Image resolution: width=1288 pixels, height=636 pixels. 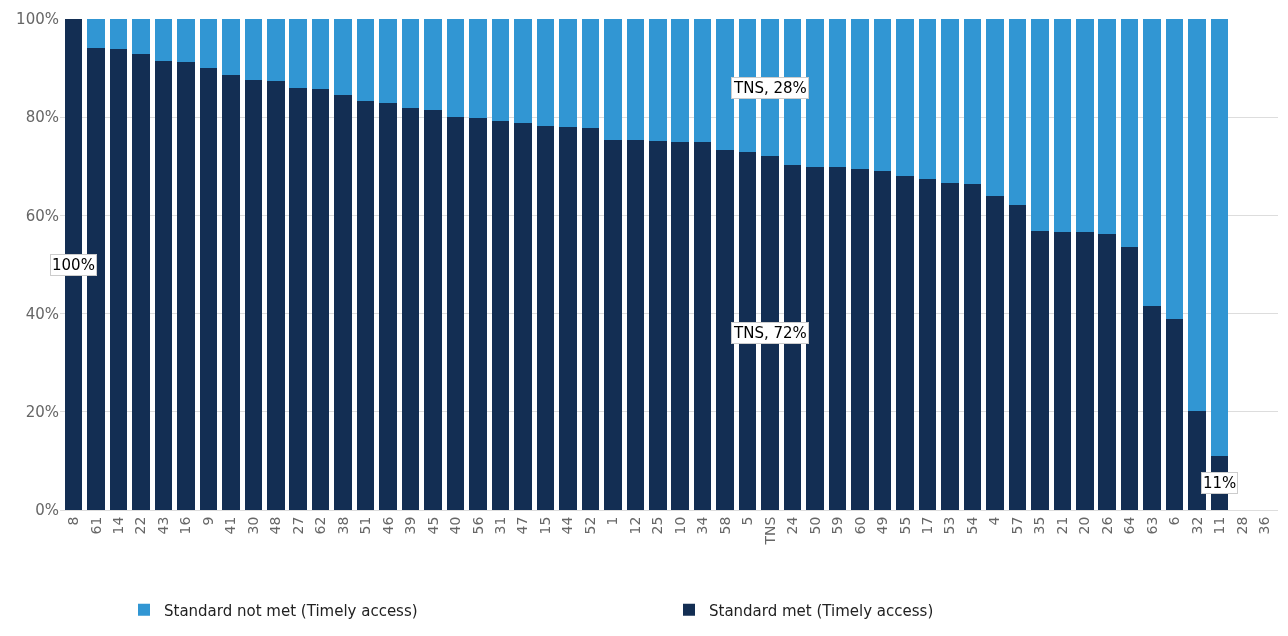 I want to click on x-tick-label: 14, so click(x=117, y=525).